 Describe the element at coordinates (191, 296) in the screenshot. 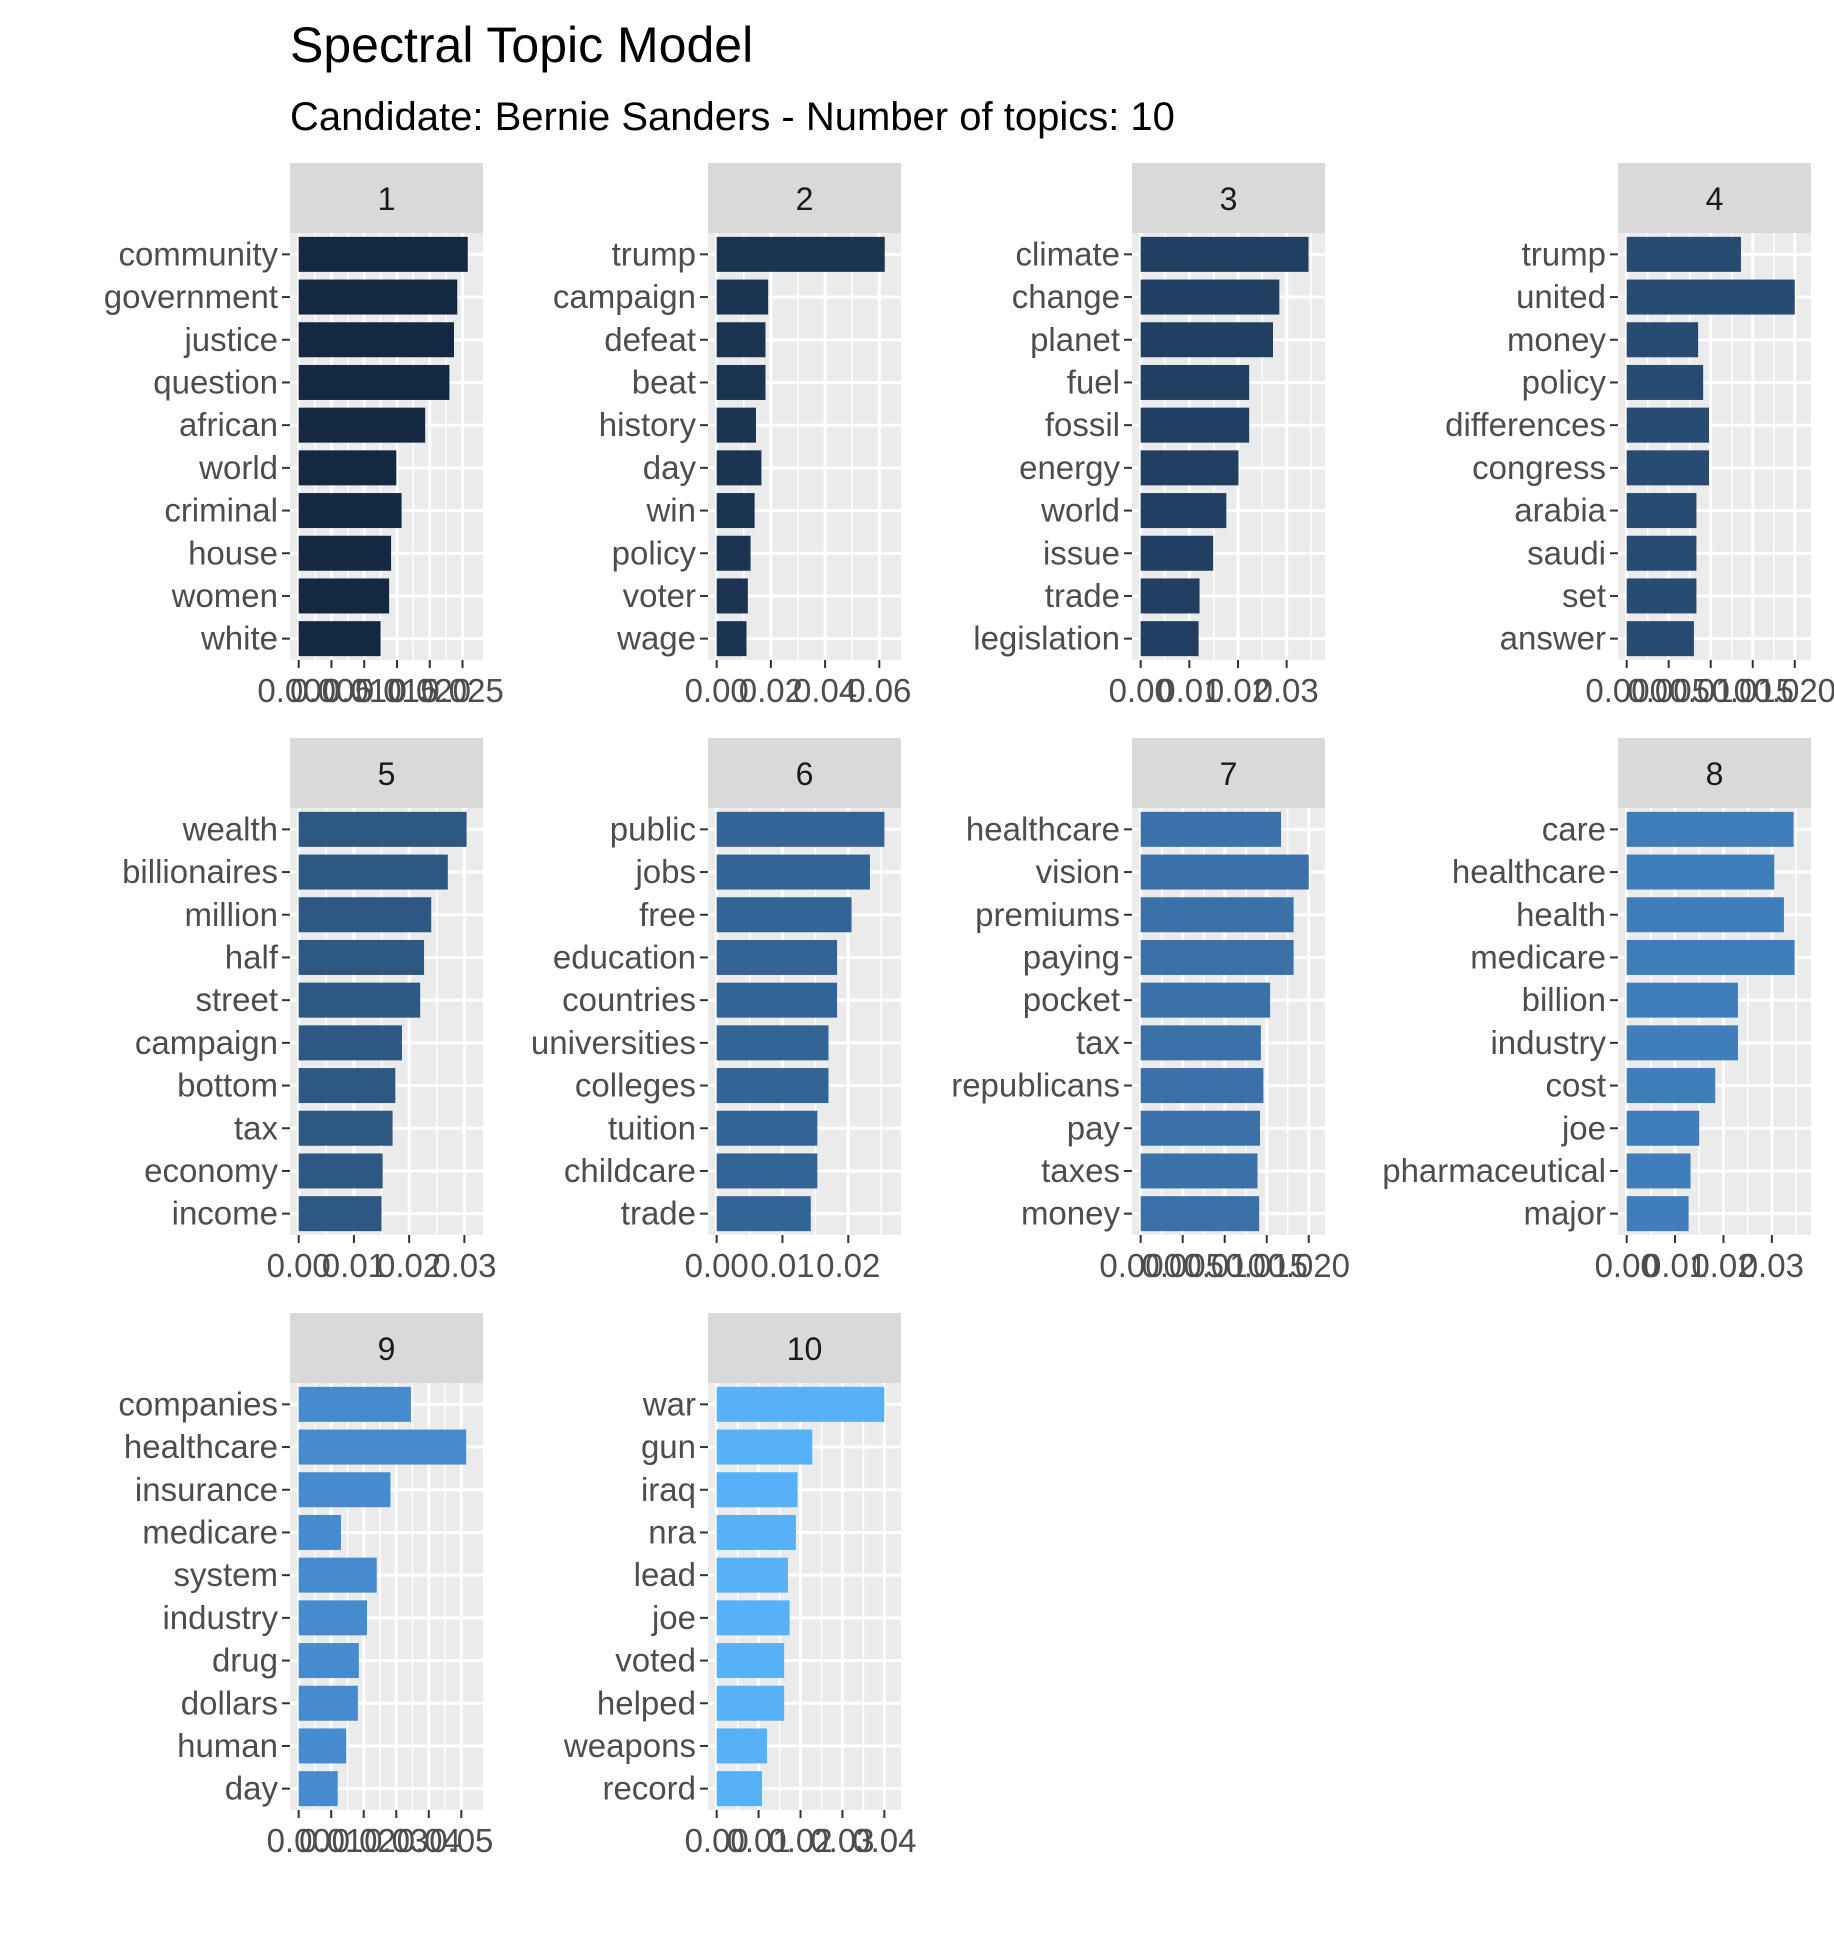

I see `category-label: government` at that location.